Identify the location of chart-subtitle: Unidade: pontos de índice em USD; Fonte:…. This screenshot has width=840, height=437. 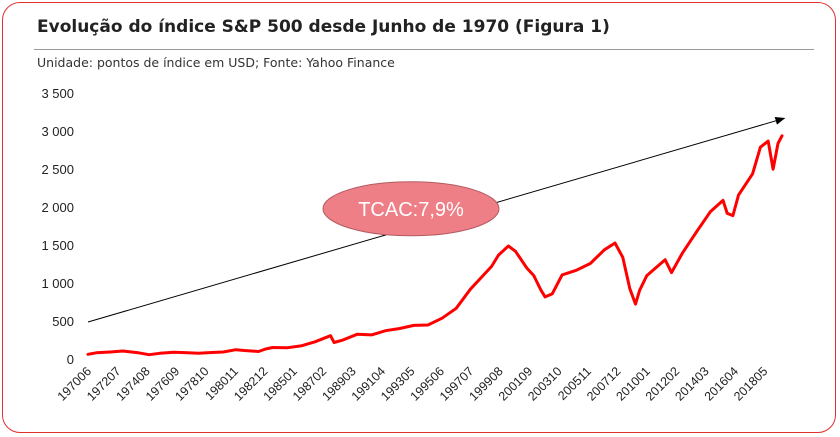
(216, 62).